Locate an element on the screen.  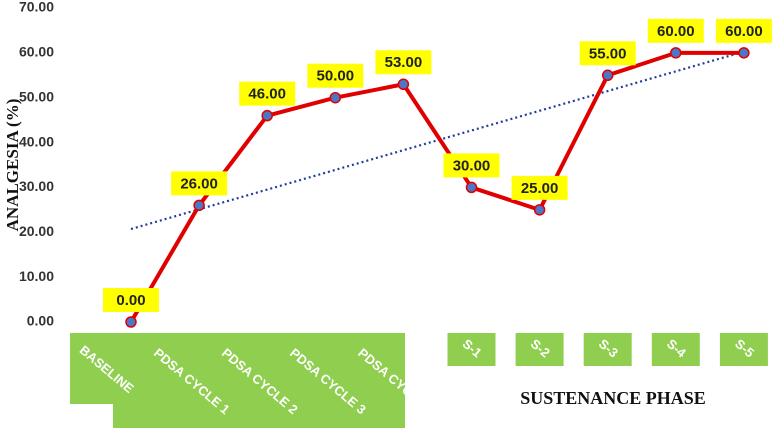
category-band is located at coordinates (237, 380).